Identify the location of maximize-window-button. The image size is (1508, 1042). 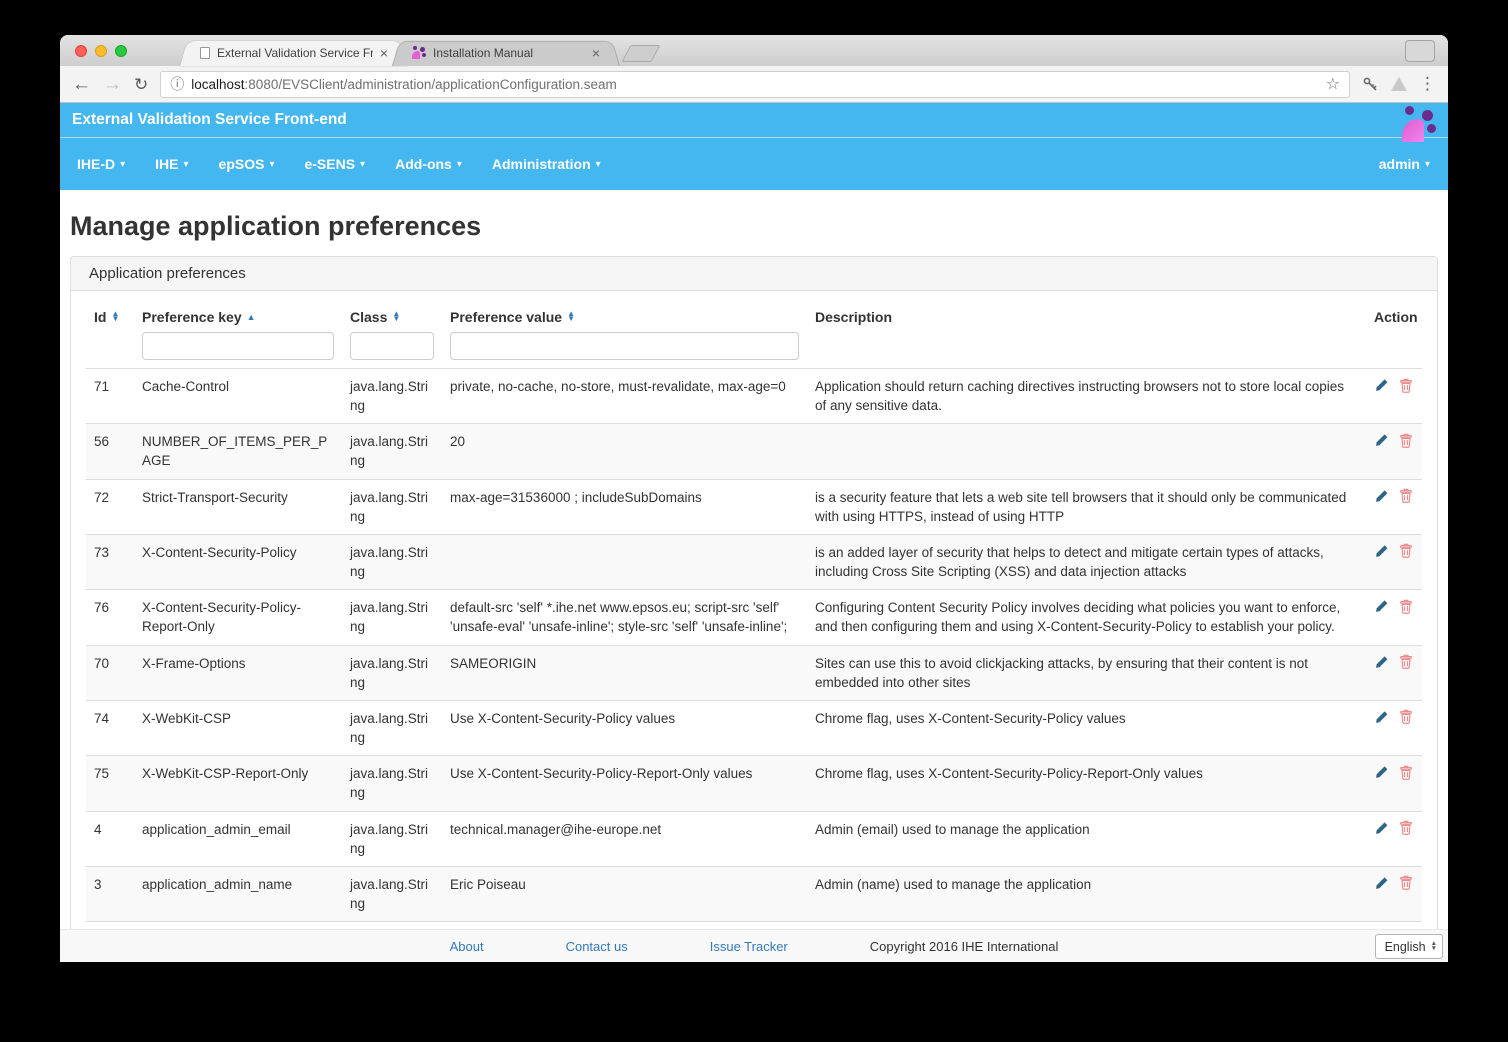
(121, 51).